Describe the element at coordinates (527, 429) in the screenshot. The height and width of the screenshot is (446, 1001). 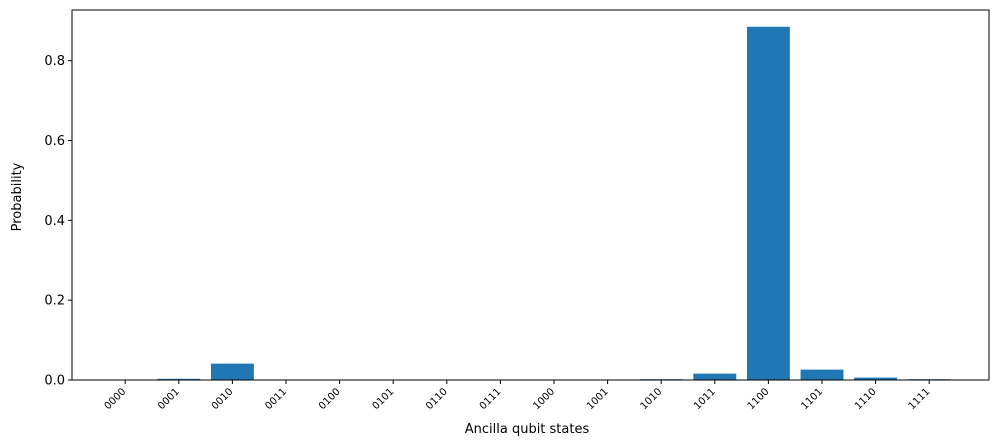
I see `x-axis-label: Ancilla qubit states` at that location.